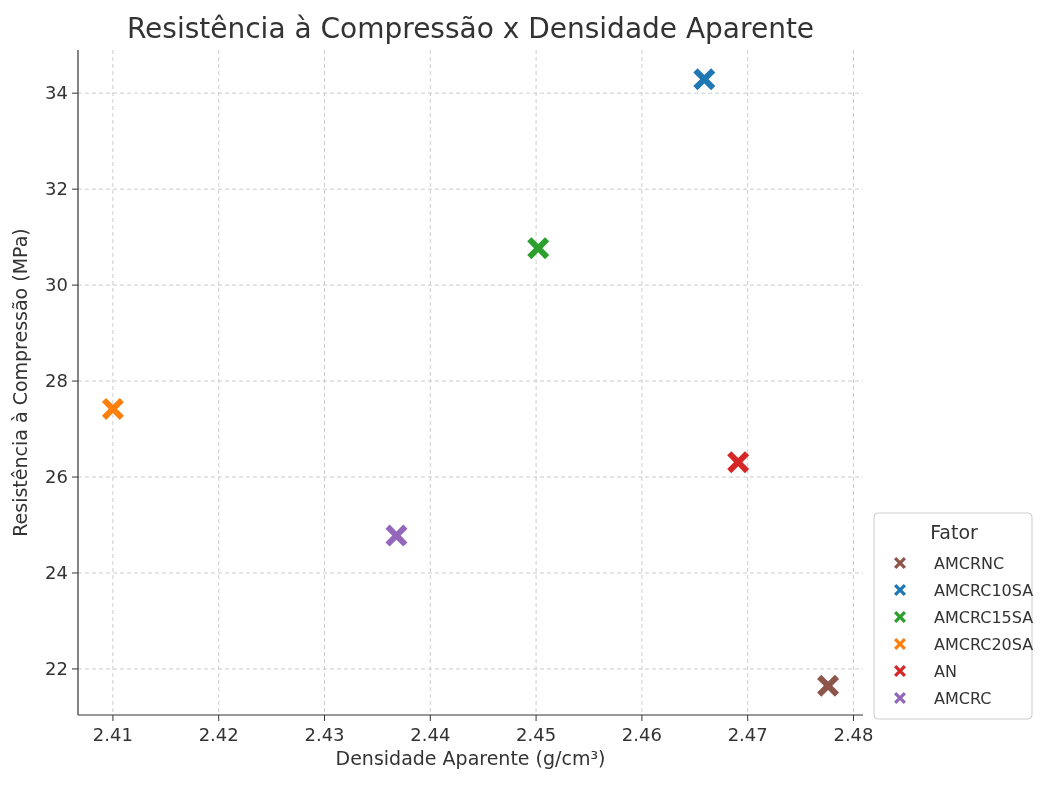 This screenshot has width=1050, height=787. What do you see at coordinates (324, 734) in the screenshot?
I see `x-tick-label: 2.43` at bounding box center [324, 734].